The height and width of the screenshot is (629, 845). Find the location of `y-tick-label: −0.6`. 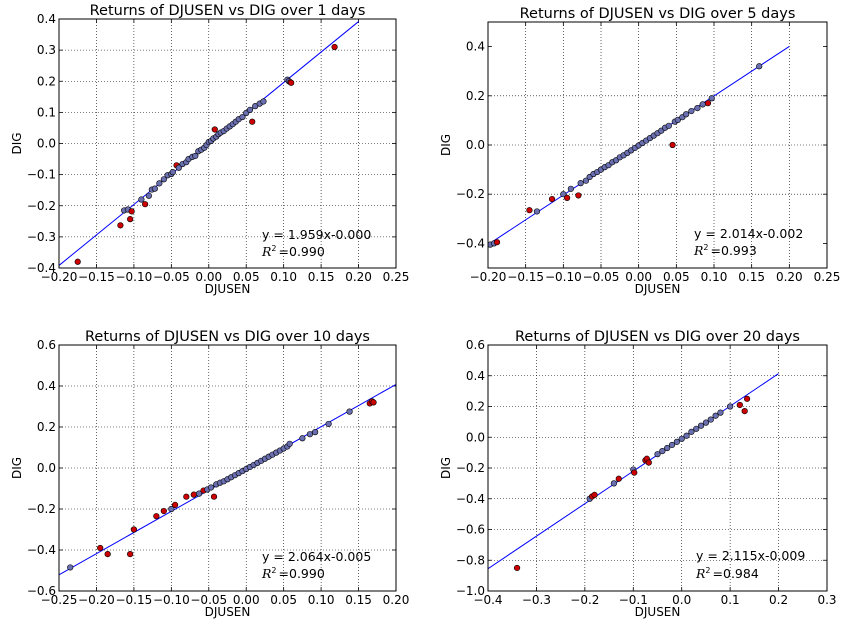

y-tick-label: −0.6 is located at coordinates (41, 591).